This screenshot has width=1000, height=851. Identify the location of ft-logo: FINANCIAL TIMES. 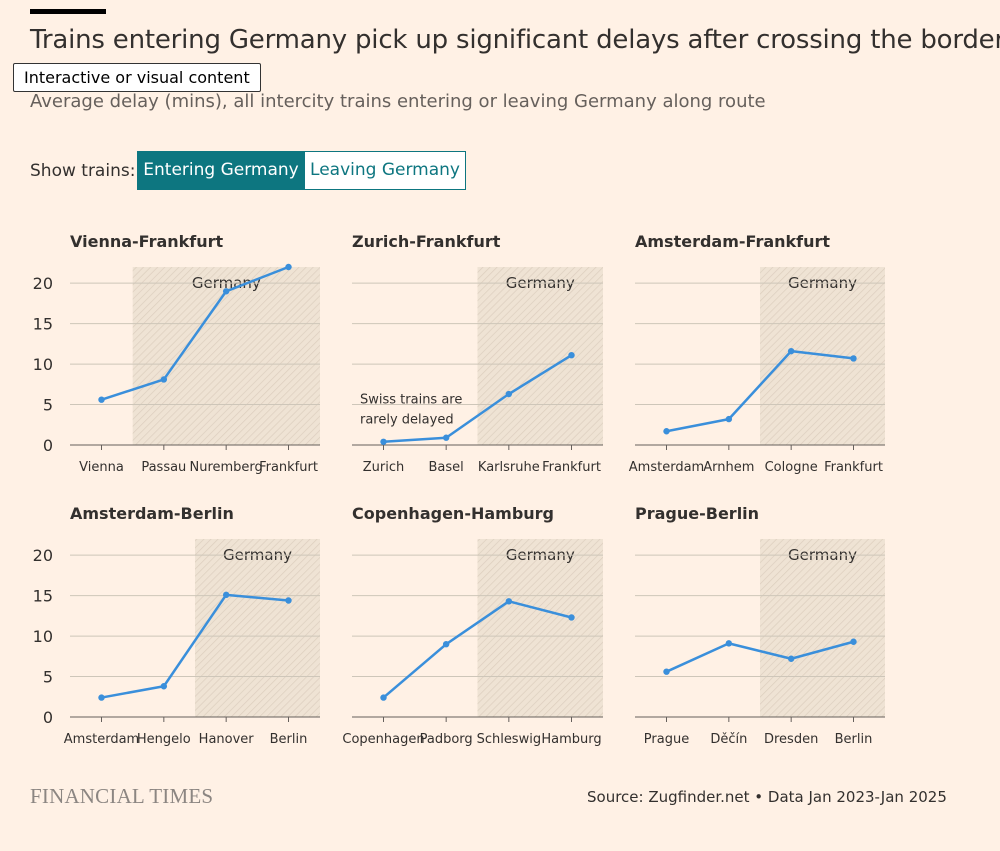
(122, 796).